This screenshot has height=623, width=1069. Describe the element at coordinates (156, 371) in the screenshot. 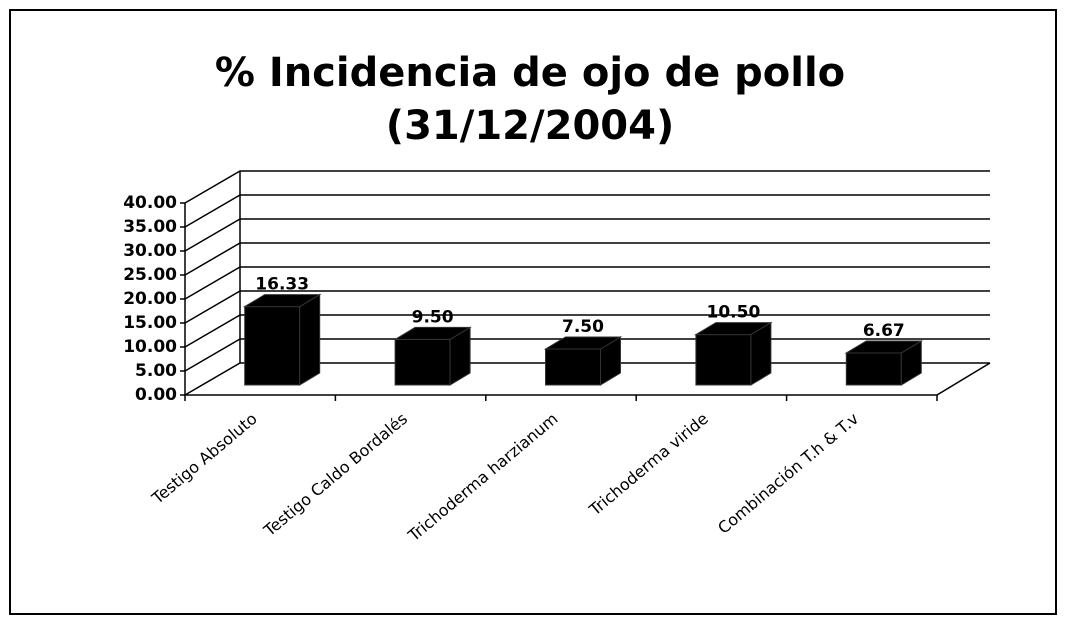

I see `y-tick-label: 5.00` at that location.